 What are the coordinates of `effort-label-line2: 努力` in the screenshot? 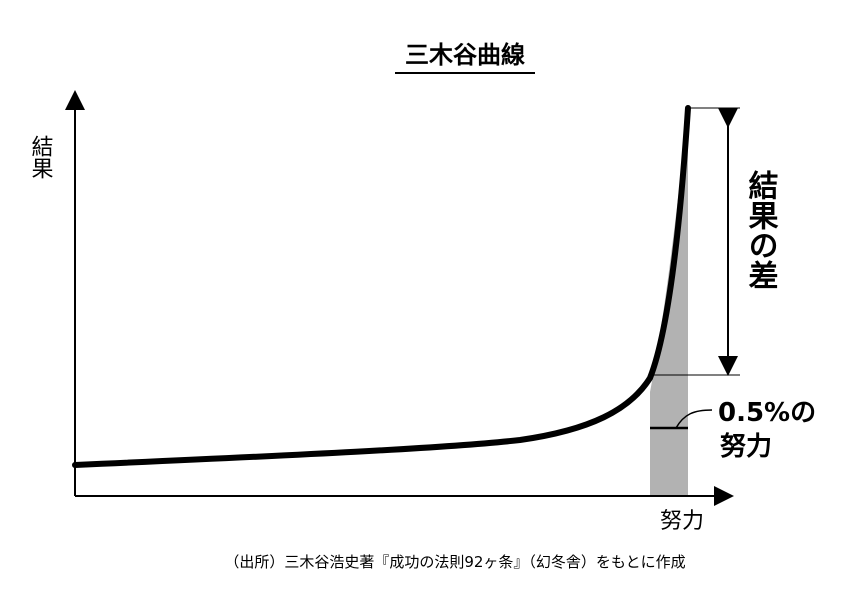 It's located at (746, 446).